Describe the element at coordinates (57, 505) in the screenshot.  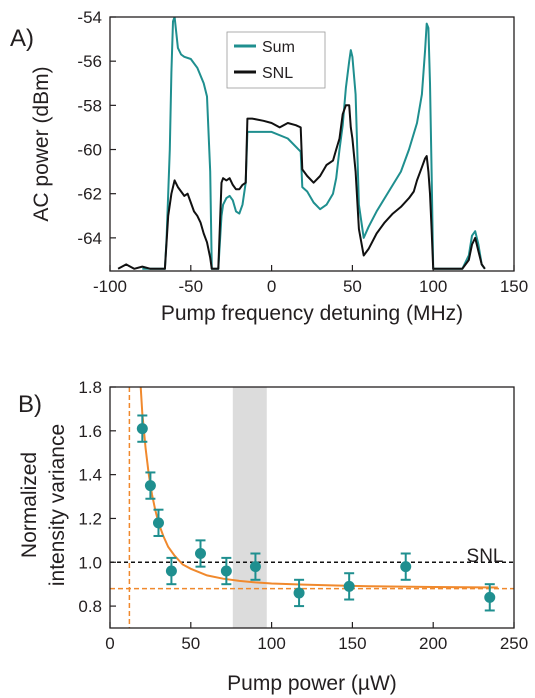
I see `chart-b-y-axis-label-line-2: intensity variance` at that location.